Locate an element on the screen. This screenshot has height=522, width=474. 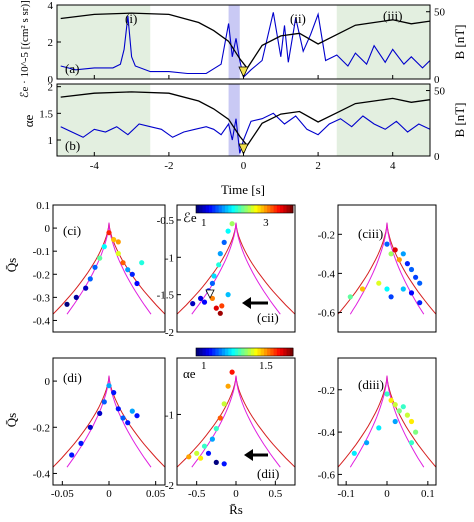
shaded-interval is located at coordinates (383, 42).